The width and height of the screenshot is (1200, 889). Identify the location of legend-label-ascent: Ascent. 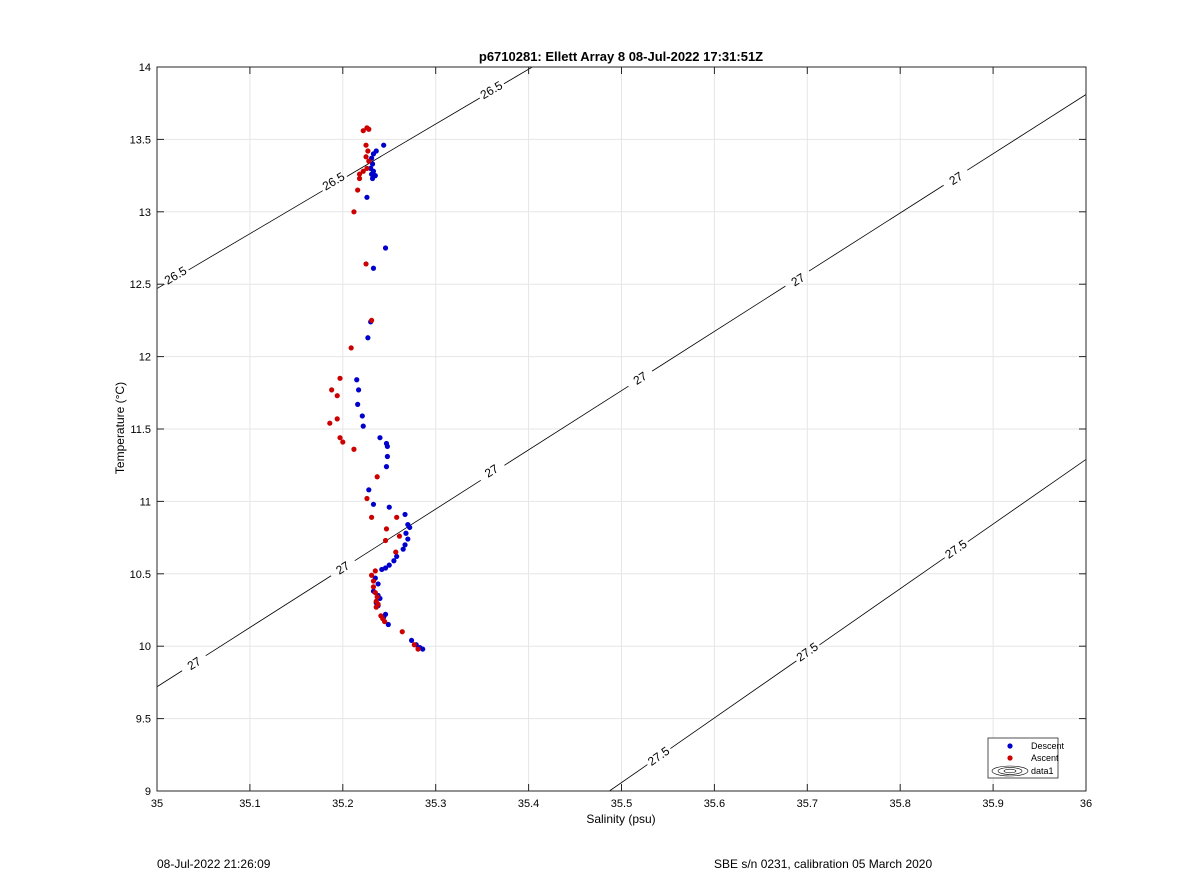
(1045, 758).